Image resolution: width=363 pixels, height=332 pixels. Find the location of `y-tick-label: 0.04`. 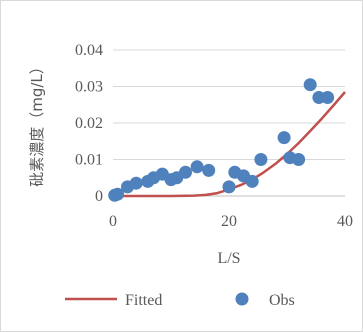

y-tick-label: 0.04 is located at coordinates (89, 50).